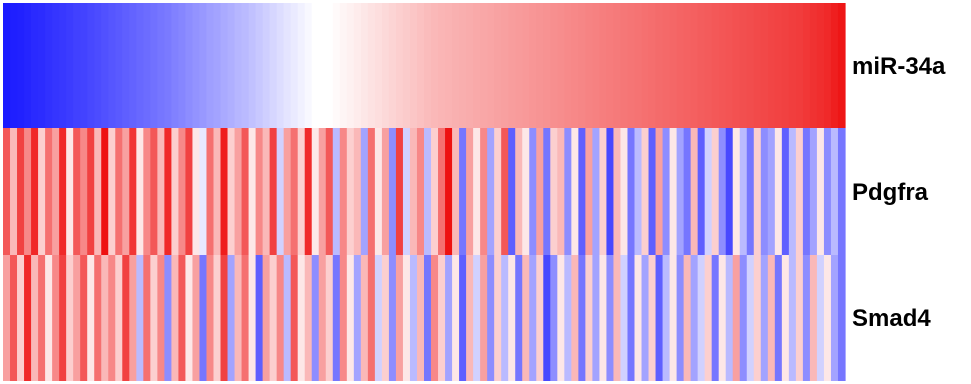 Image resolution: width=971 pixels, height=384 pixels. What do you see at coordinates (890, 192) in the screenshot?
I see `row-label-pdgfra: Pdgfra` at bounding box center [890, 192].